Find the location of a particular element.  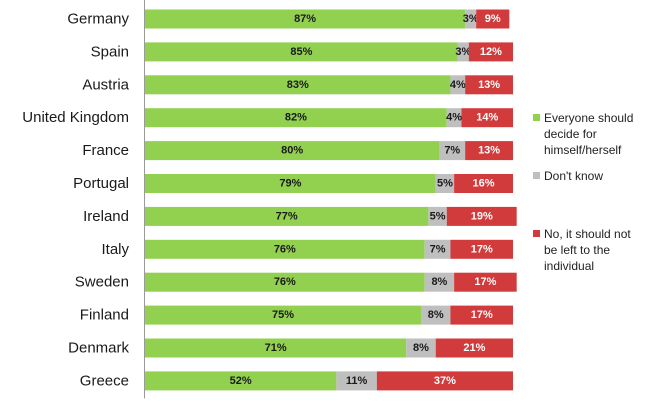

data-label-sweden-red: 17% is located at coordinates (485, 282).